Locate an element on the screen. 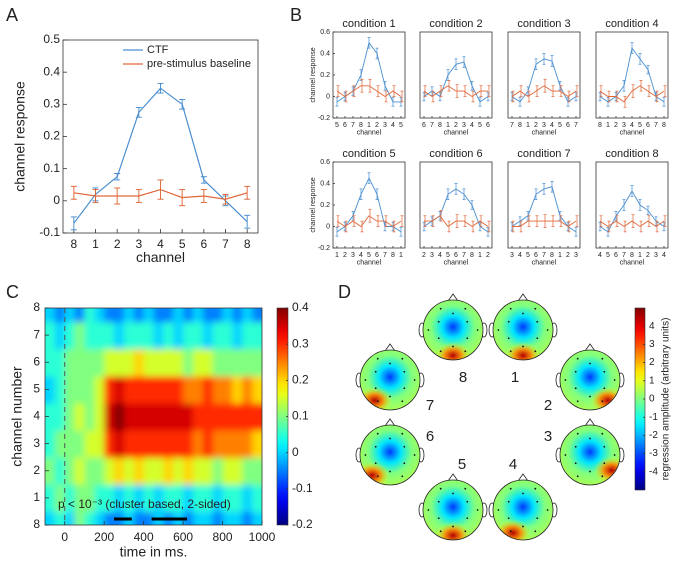 Image resolution: width=675 pixels, height=565 pixels. heatmap-cells is located at coordinates (153, 416).